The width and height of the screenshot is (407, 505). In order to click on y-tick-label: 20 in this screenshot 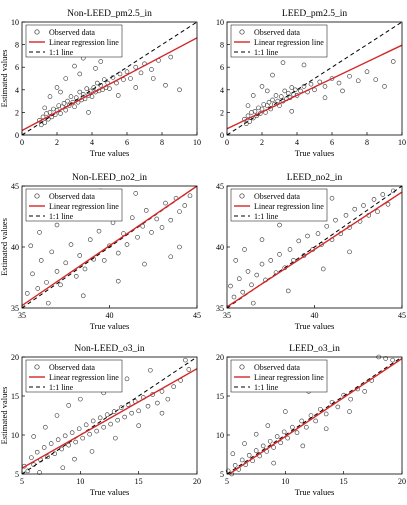, I will do `click(15, 357)`.